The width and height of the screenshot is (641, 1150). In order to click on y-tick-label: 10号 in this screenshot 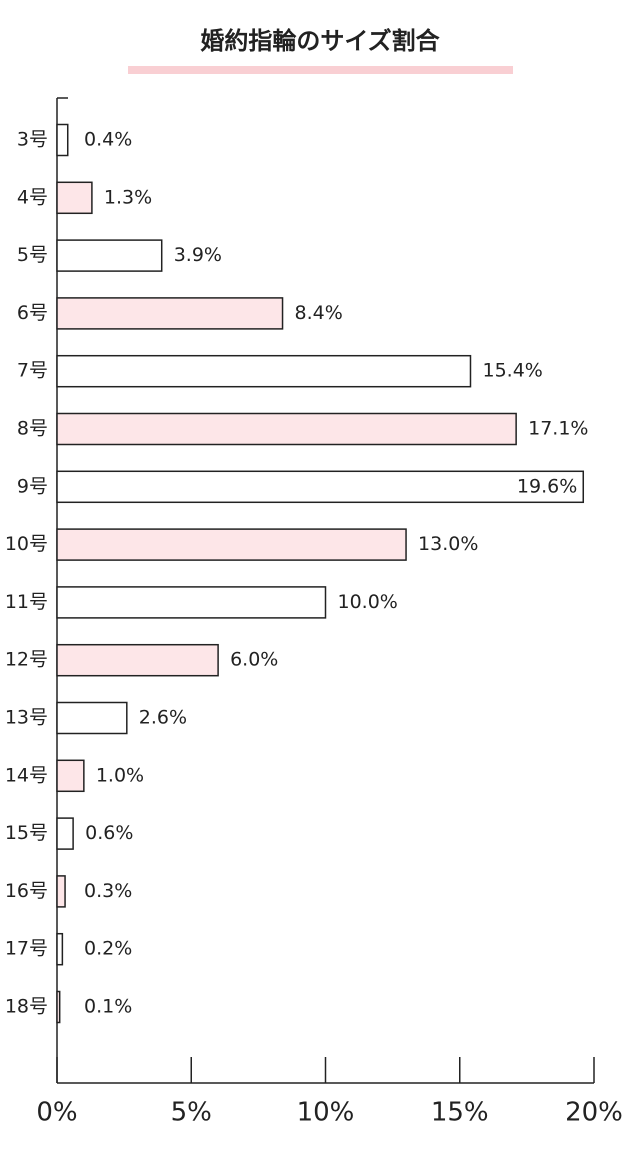, I will do `click(26, 544)`.